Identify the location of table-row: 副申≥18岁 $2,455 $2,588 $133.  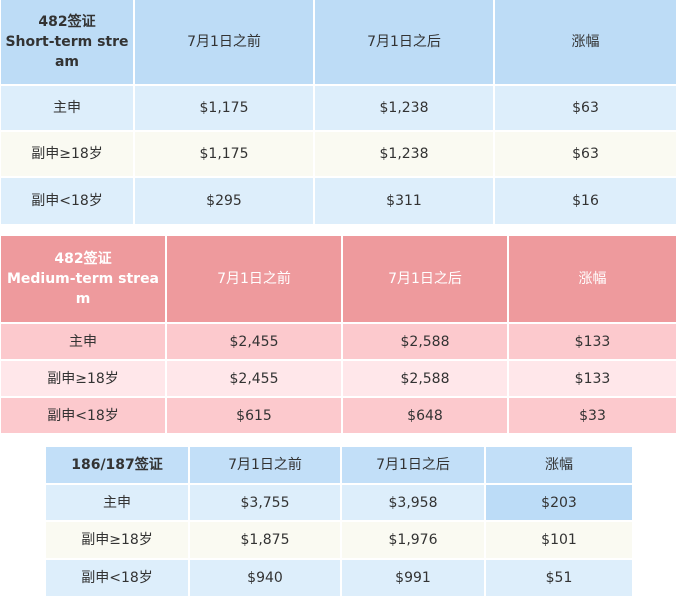
(338, 379).